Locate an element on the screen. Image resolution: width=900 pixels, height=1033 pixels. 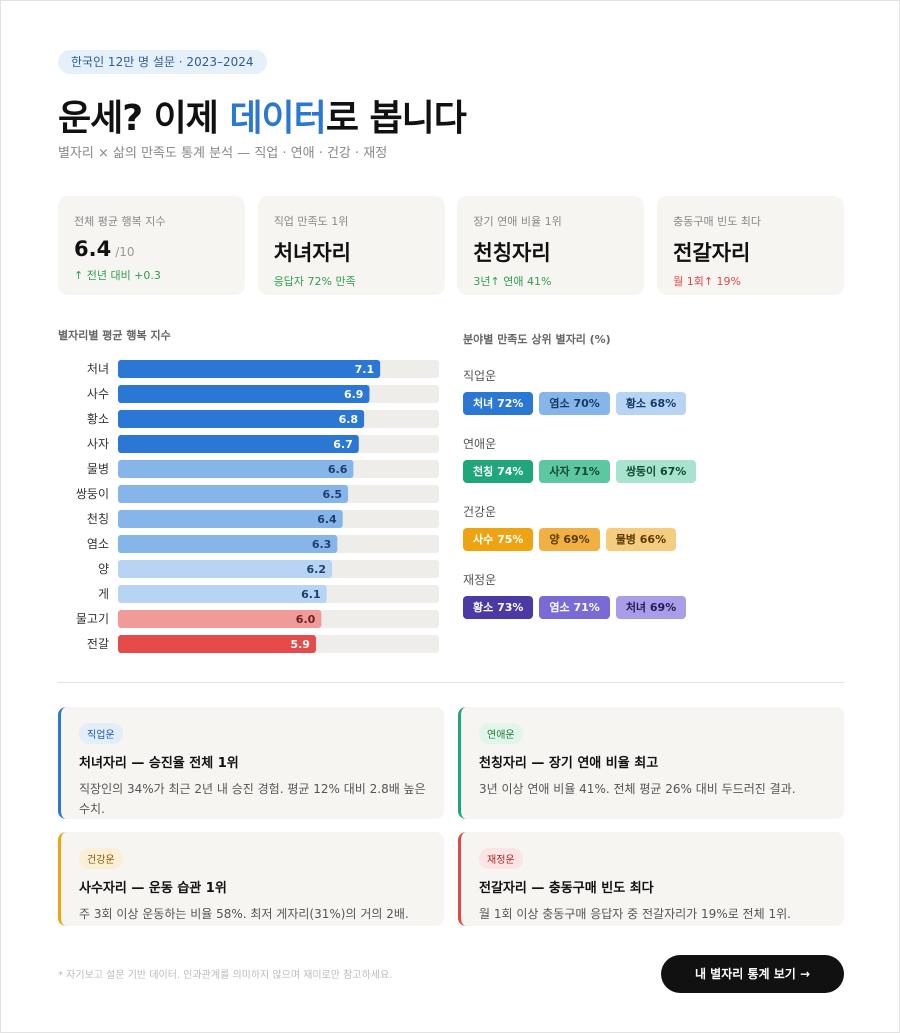
rank-tag: 사수 75% is located at coordinates (498, 539).